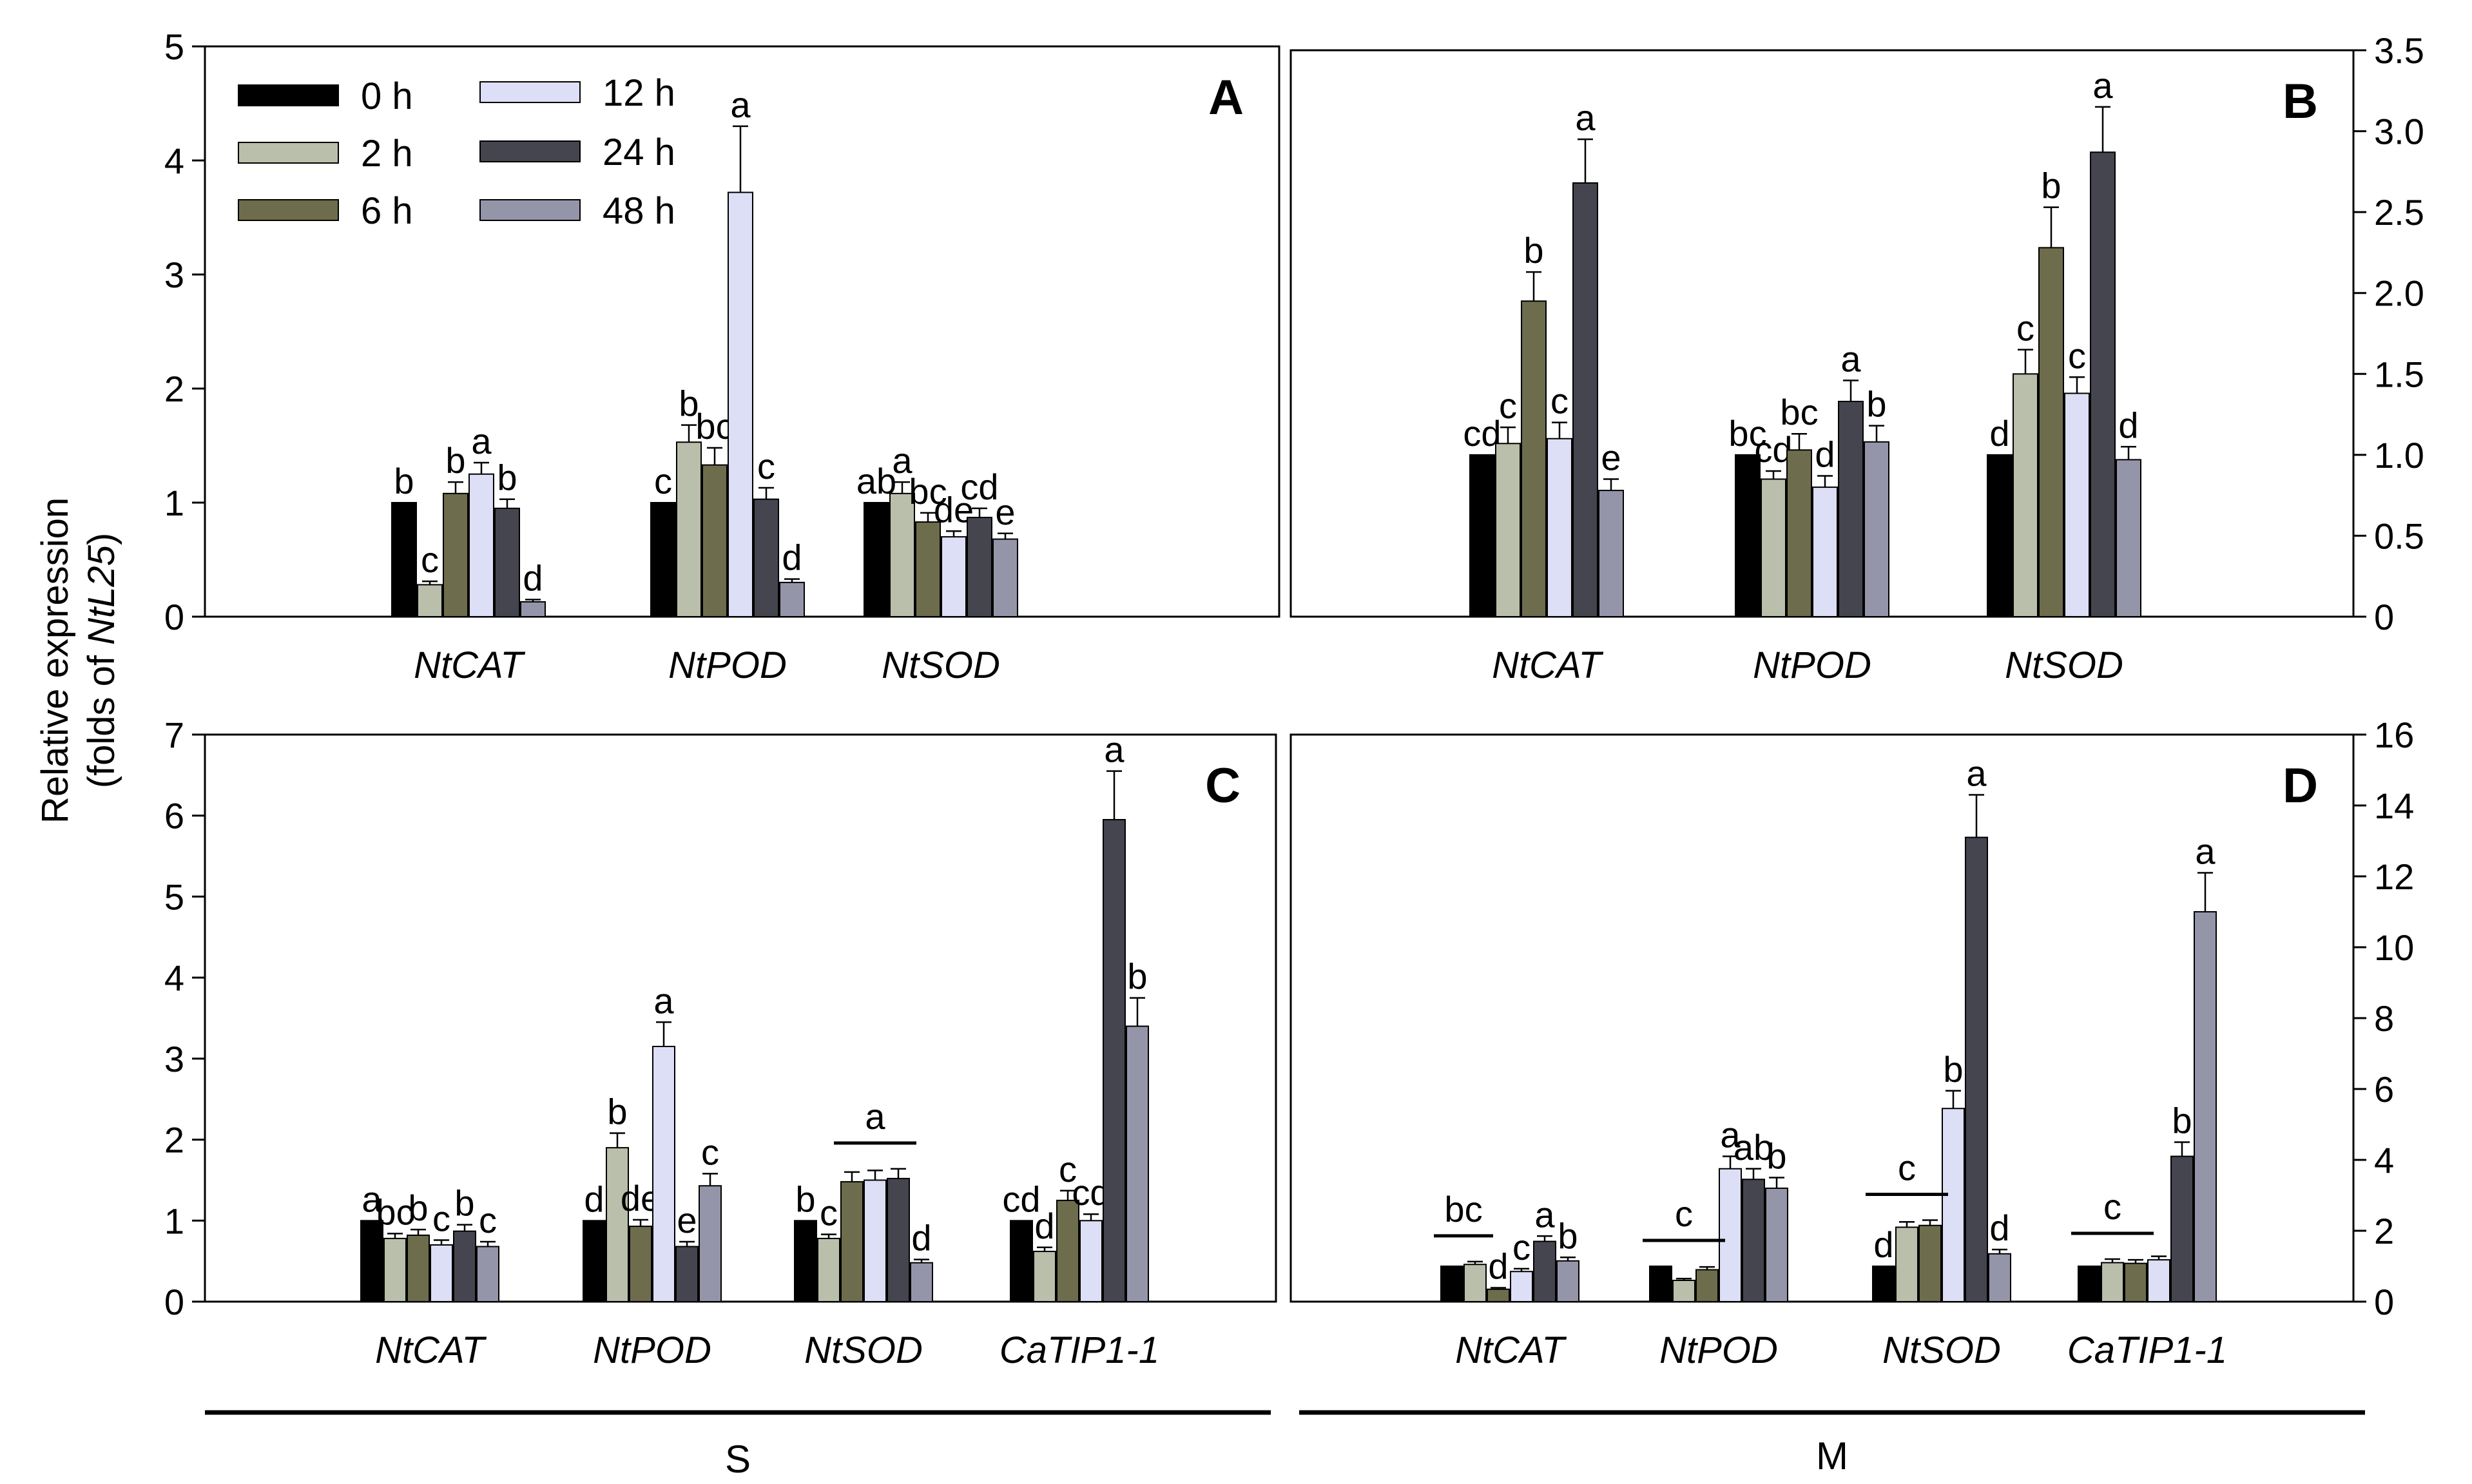  Describe the element at coordinates (617, 1224) in the screenshot. I see `panel-c-bar-ntpod-2-h` at that location.